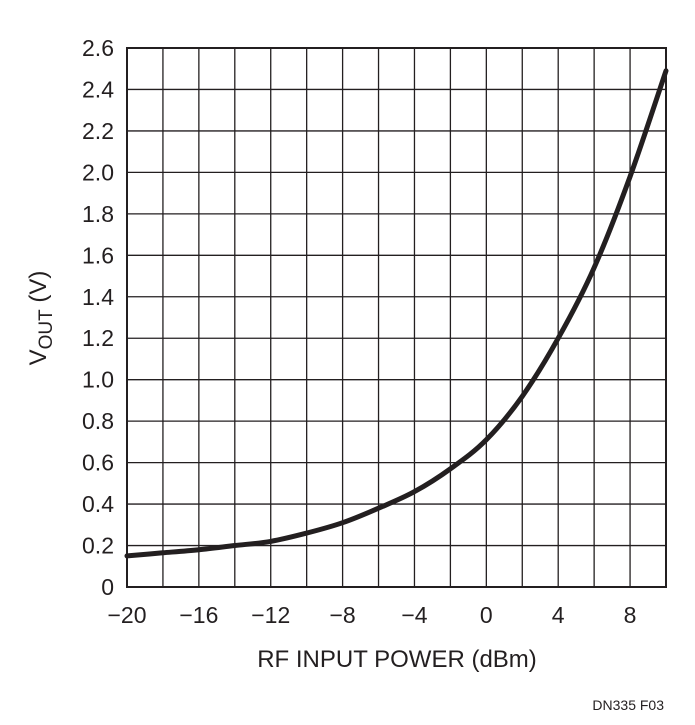  What do you see at coordinates (98, 172) in the screenshot?
I see `y-tick-label: 2.0` at bounding box center [98, 172].